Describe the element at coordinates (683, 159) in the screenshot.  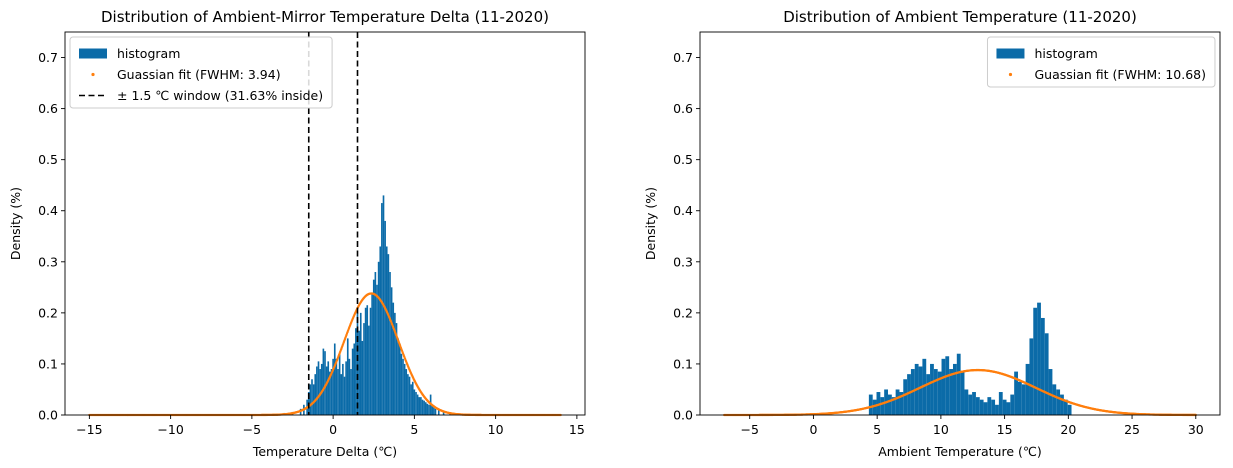
I see `y-tick-label: 0.5` at that location.